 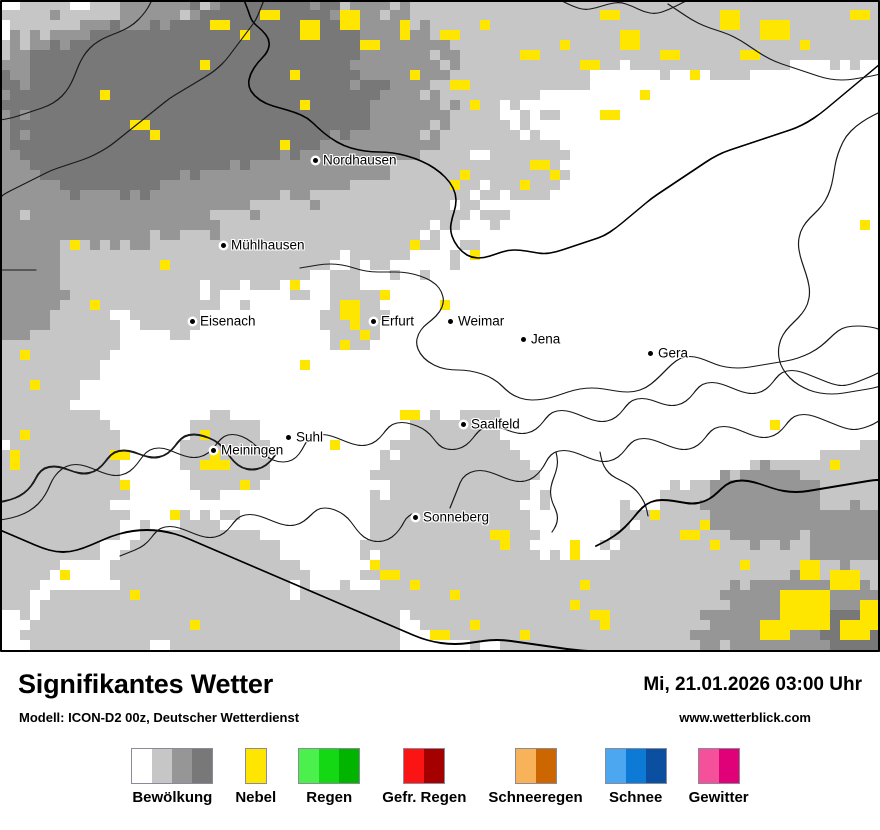 I want to click on legend-label: Regen, so click(x=329, y=797).